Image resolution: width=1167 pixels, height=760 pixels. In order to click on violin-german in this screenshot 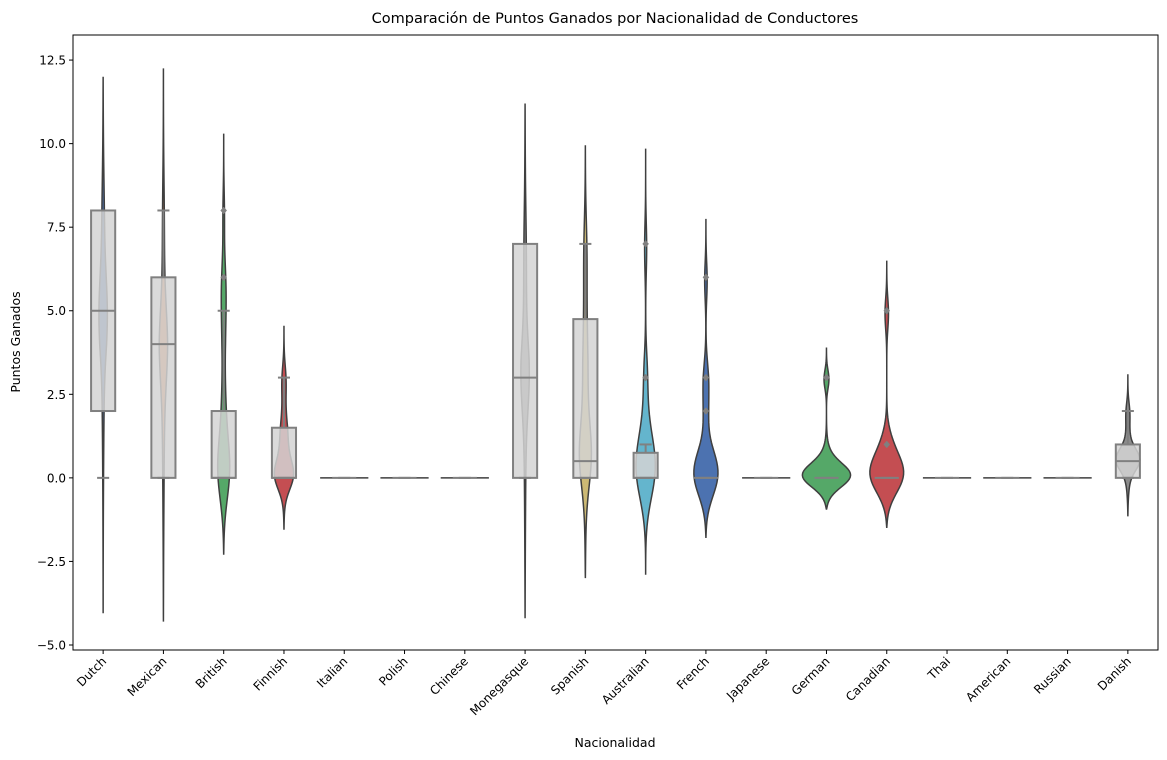, I will do `click(826, 428)`.